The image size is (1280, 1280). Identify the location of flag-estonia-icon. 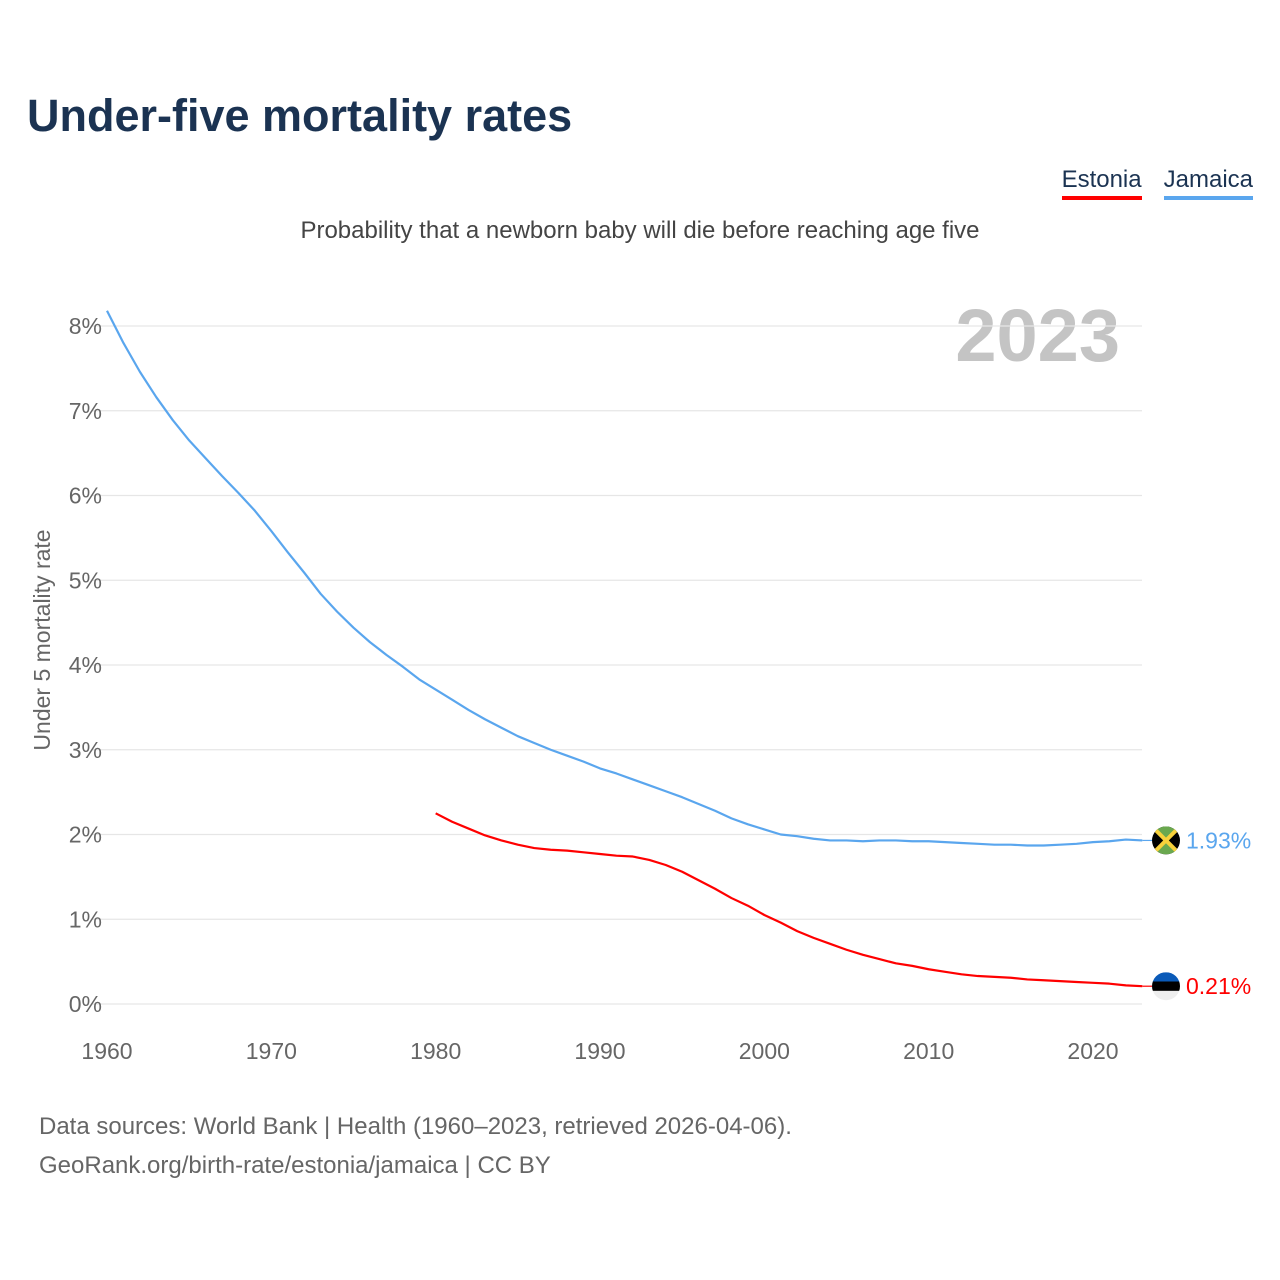
(1166, 986).